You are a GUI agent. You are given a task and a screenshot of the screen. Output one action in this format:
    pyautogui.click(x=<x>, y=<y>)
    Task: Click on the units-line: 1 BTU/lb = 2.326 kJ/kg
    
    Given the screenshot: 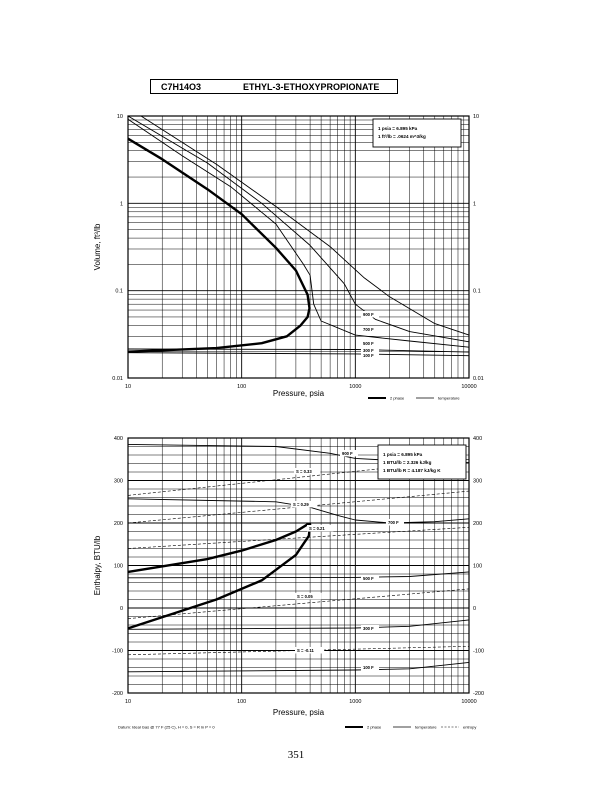 What is the action you would take?
    pyautogui.click(x=407, y=462)
    